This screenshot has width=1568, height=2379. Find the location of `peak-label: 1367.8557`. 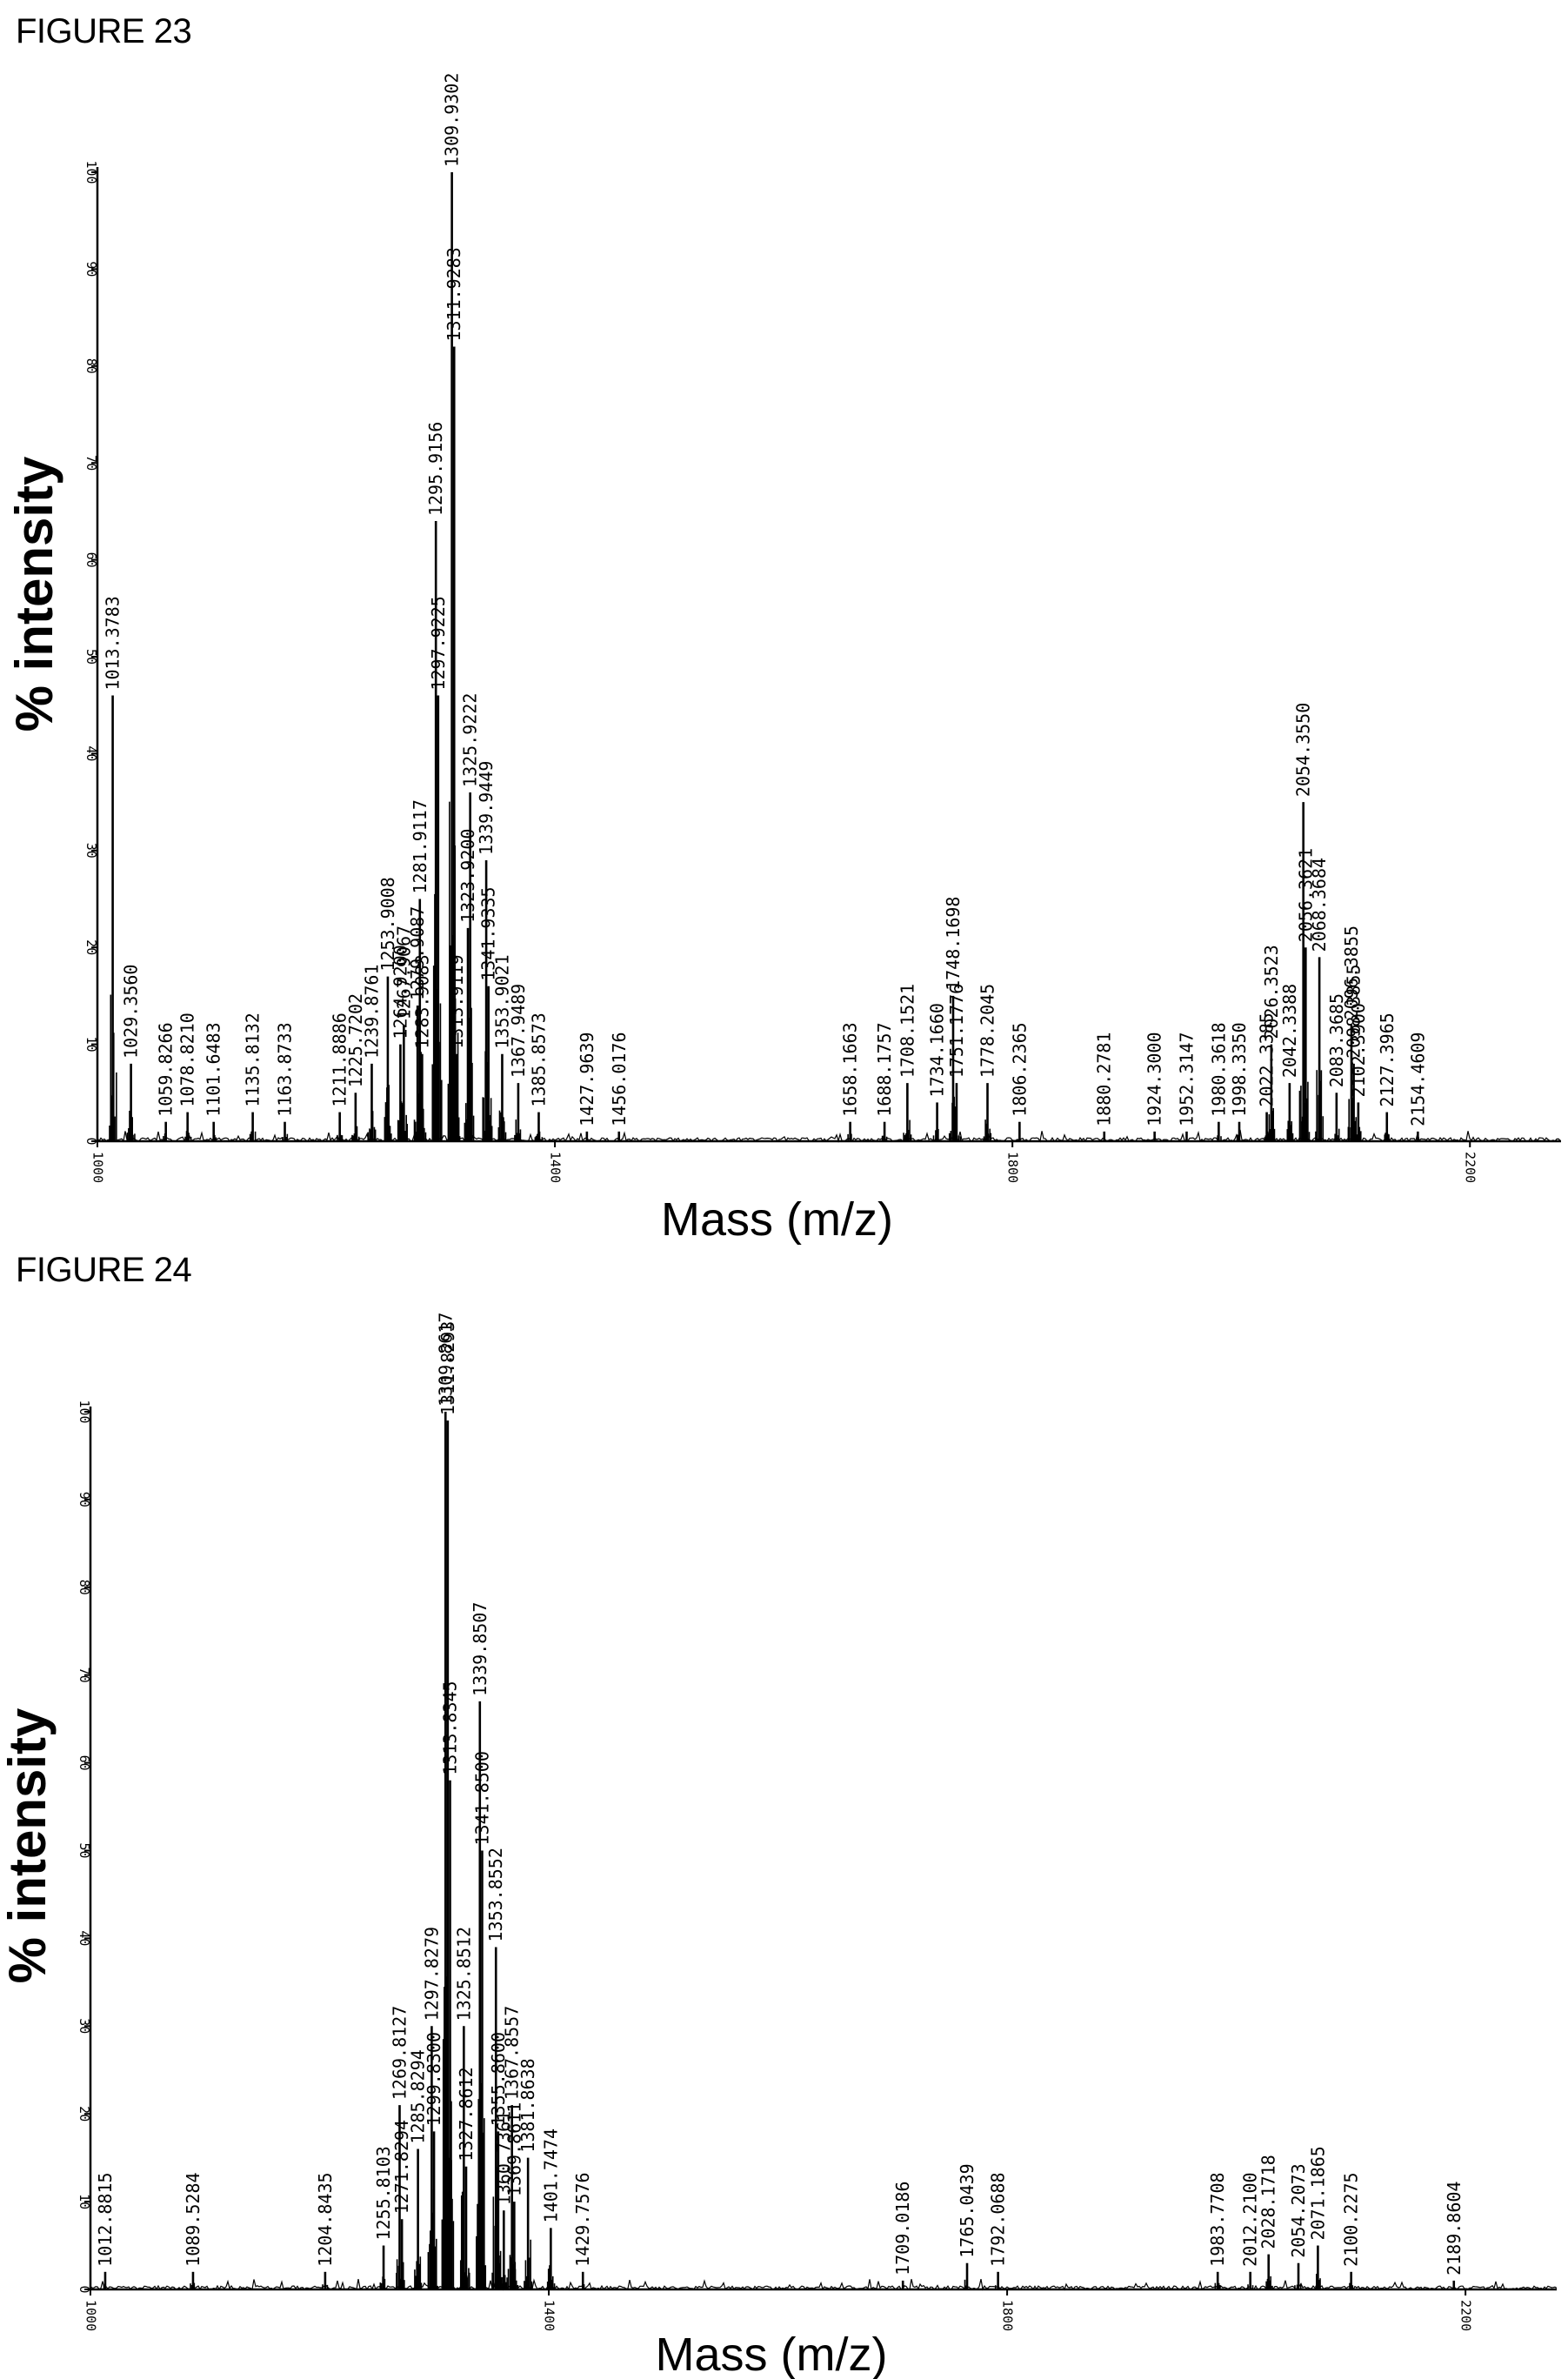

peak-label: 1367.8557 is located at coordinates (512, 2053).